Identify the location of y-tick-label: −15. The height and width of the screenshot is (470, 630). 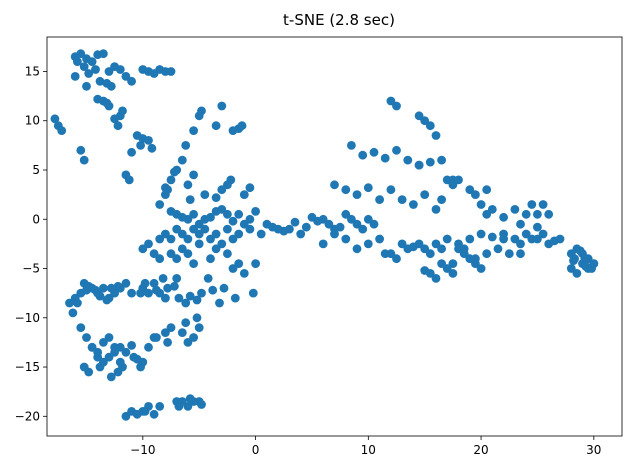
(27, 367).